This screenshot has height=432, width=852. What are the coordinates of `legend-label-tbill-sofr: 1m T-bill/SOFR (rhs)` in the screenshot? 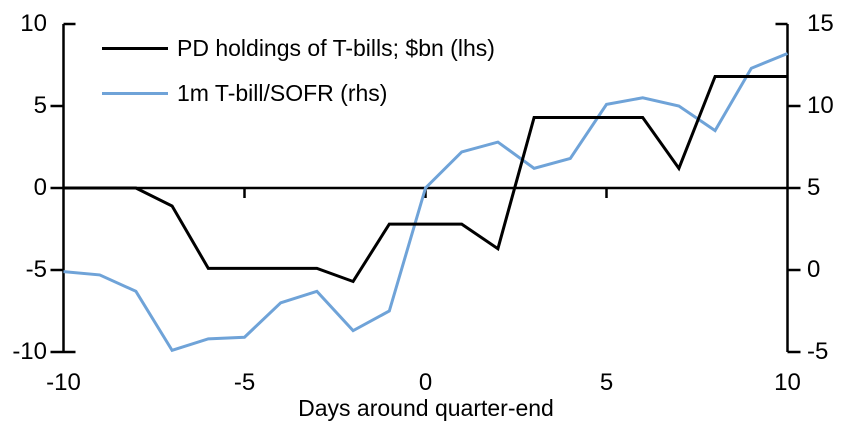 It's located at (282, 92).